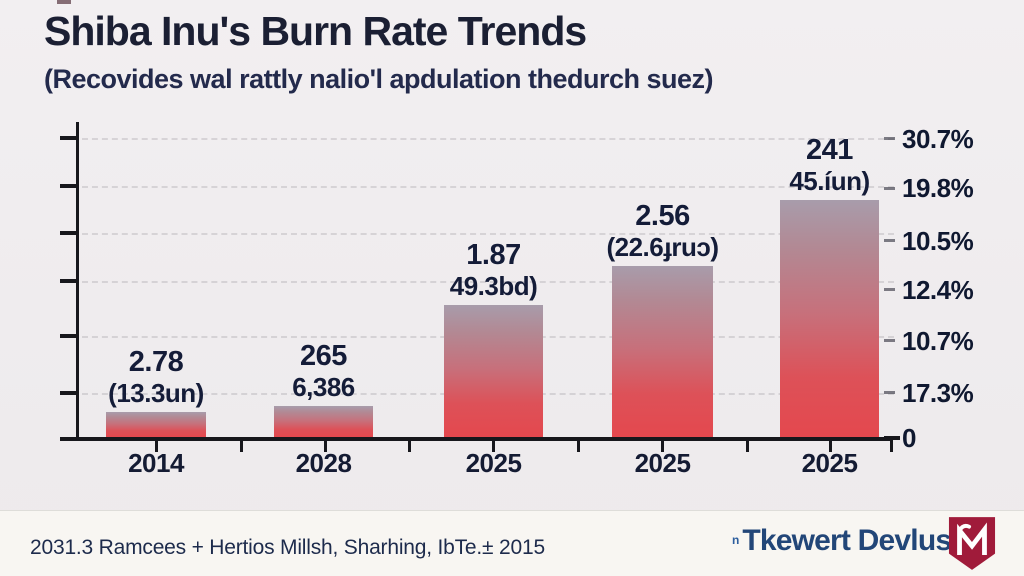 Image resolution: width=1024 pixels, height=576 pixels. Describe the element at coordinates (938, 188) in the screenshot. I see `y-axis-label: 19.8%` at that location.